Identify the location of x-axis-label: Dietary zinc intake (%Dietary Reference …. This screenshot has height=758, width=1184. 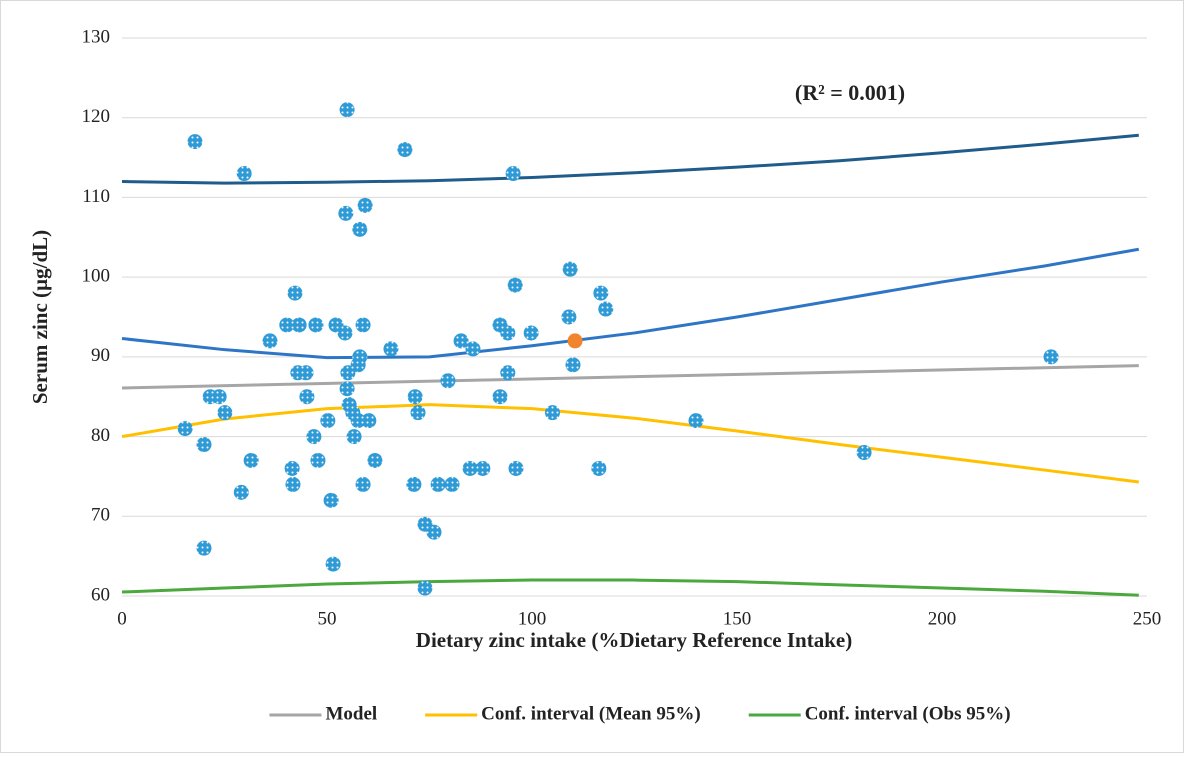
(634, 640).